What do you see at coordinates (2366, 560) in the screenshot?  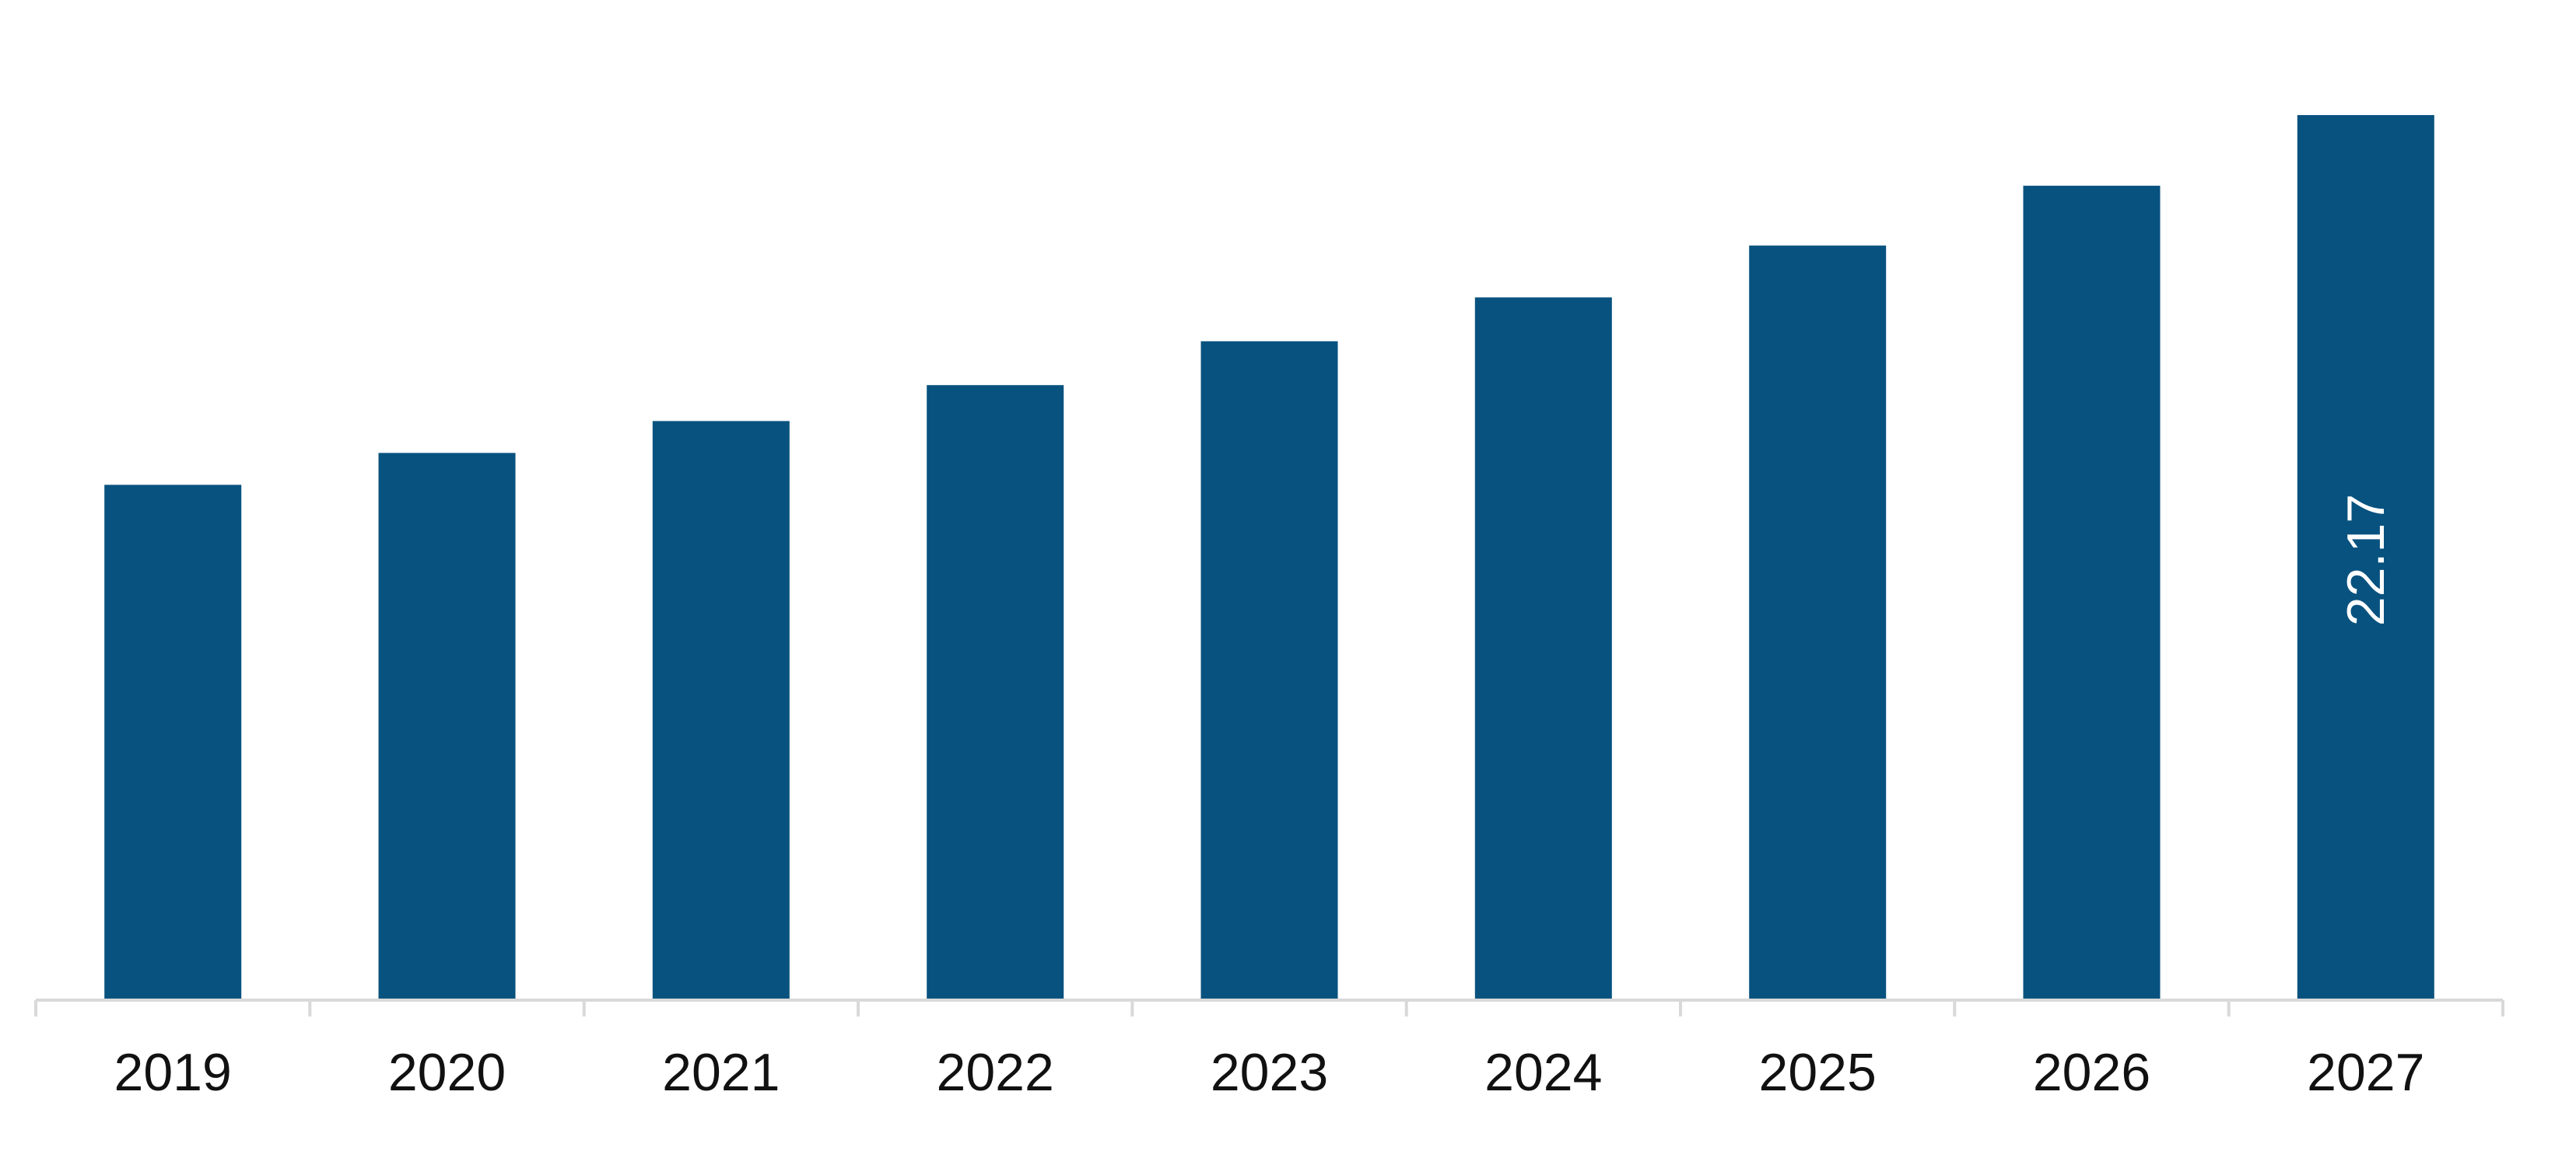 I see `data-label-2027: 22.17` at bounding box center [2366, 560].